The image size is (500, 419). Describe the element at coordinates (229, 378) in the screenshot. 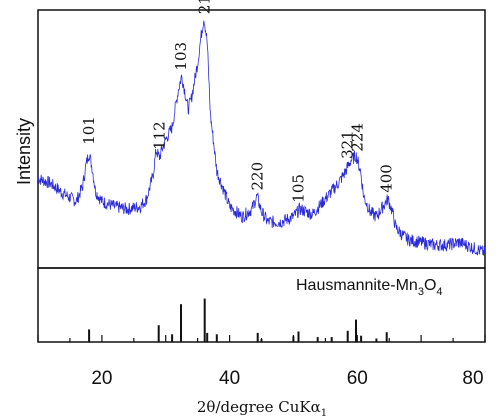

I see `x-tick-label-40: 40` at that location.